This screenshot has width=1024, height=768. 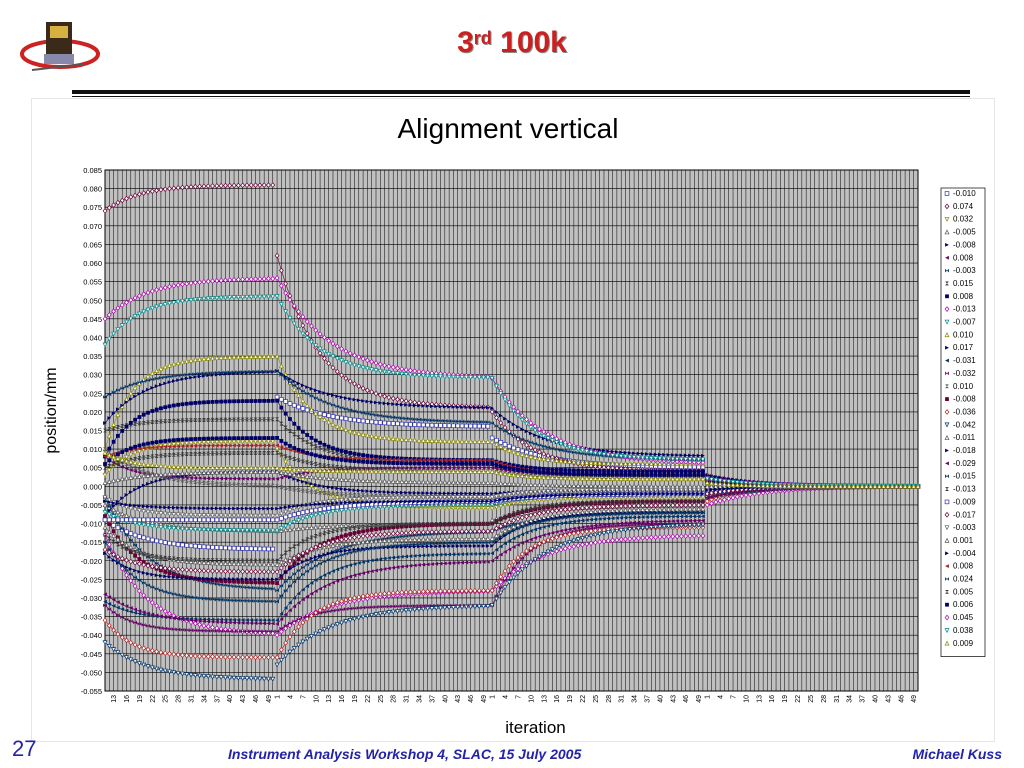 I want to click on series-line, so click(x=188, y=428).